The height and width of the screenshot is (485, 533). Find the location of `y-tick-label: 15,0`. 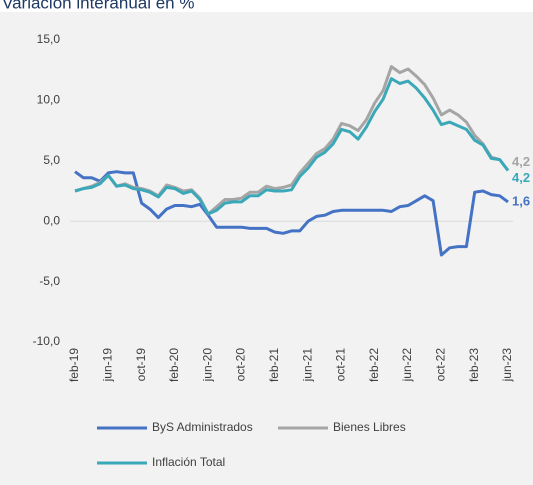

y-tick-label: 15,0 is located at coordinates (49, 39).